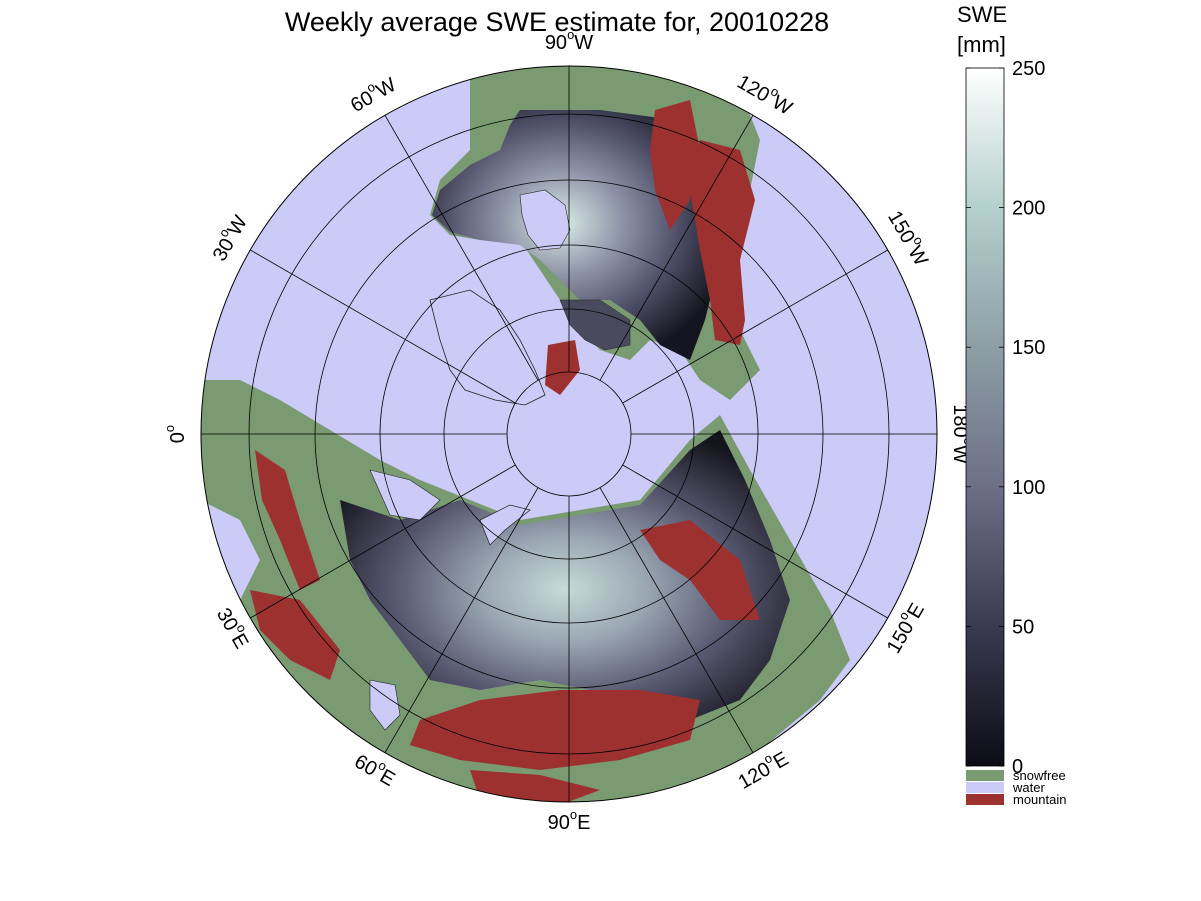 Image resolution: width=1201 pixels, height=901 pixels. Describe the element at coordinates (545, 220) in the screenshot. I see `hudson-bay` at that location.